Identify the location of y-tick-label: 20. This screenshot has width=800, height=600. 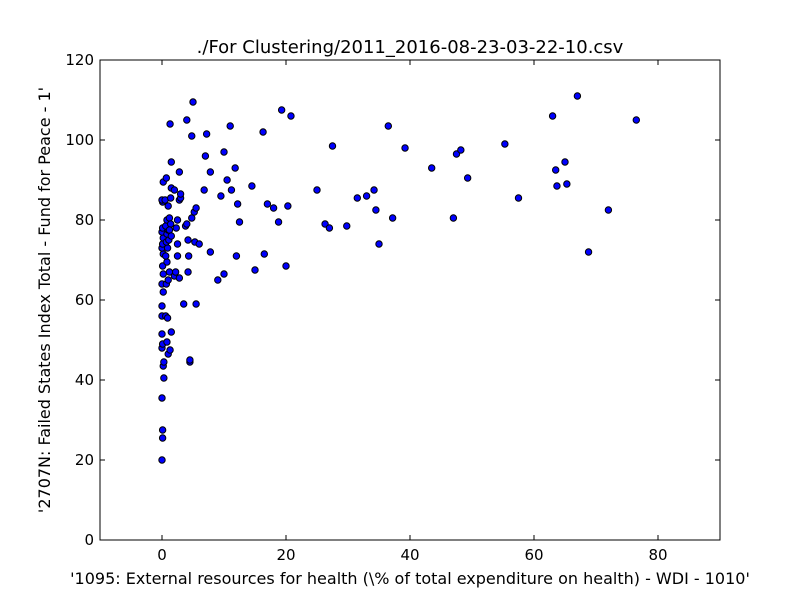
(84, 460).